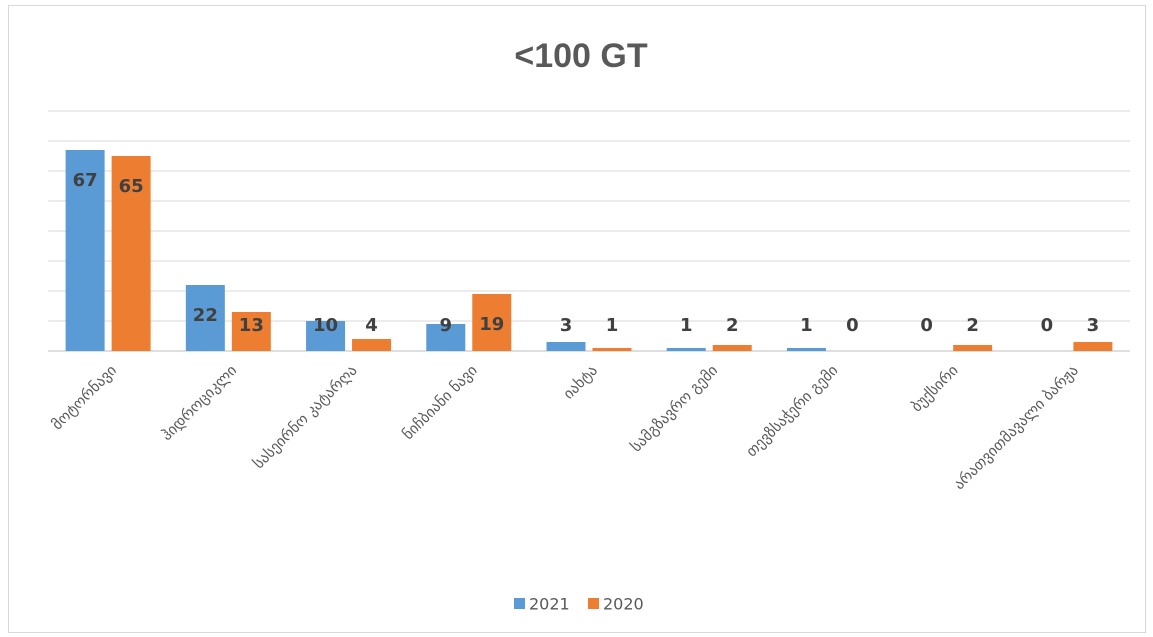  Describe the element at coordinates (371, 325) in the screenshot. I see `data-label: 4` at that location.